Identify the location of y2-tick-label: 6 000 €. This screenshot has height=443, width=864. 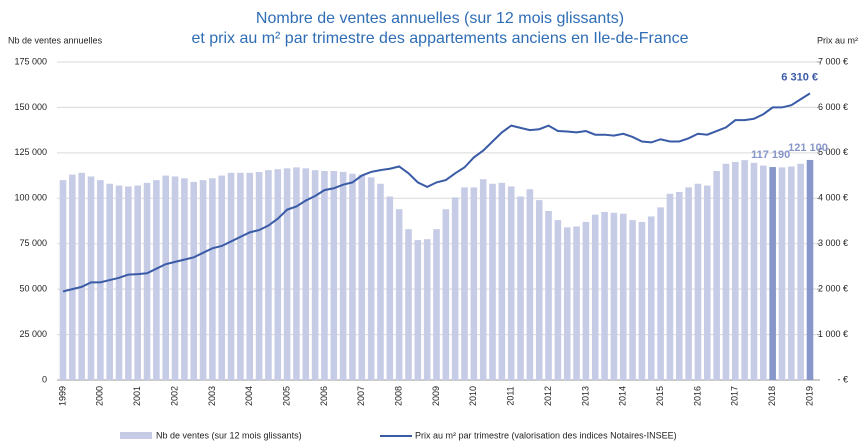
(833, 107).